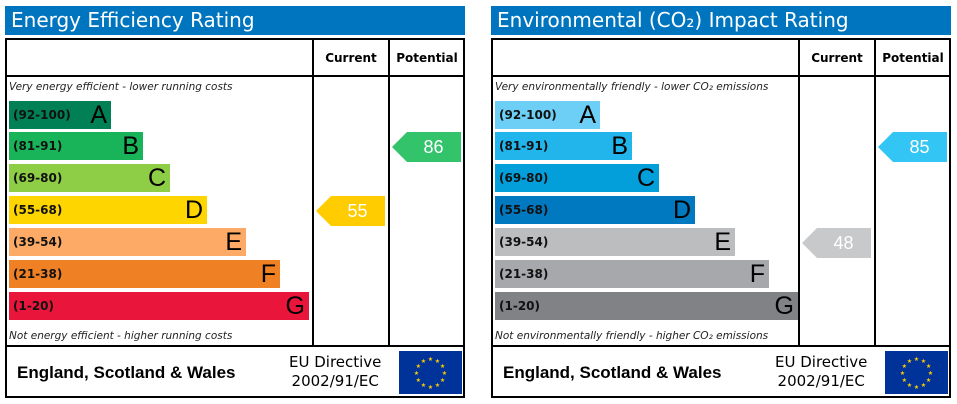  What do you see at coordinates (433, 147) in the screenshot?
I see `potential-rating-value: 86` at bounding box center [433, 147].